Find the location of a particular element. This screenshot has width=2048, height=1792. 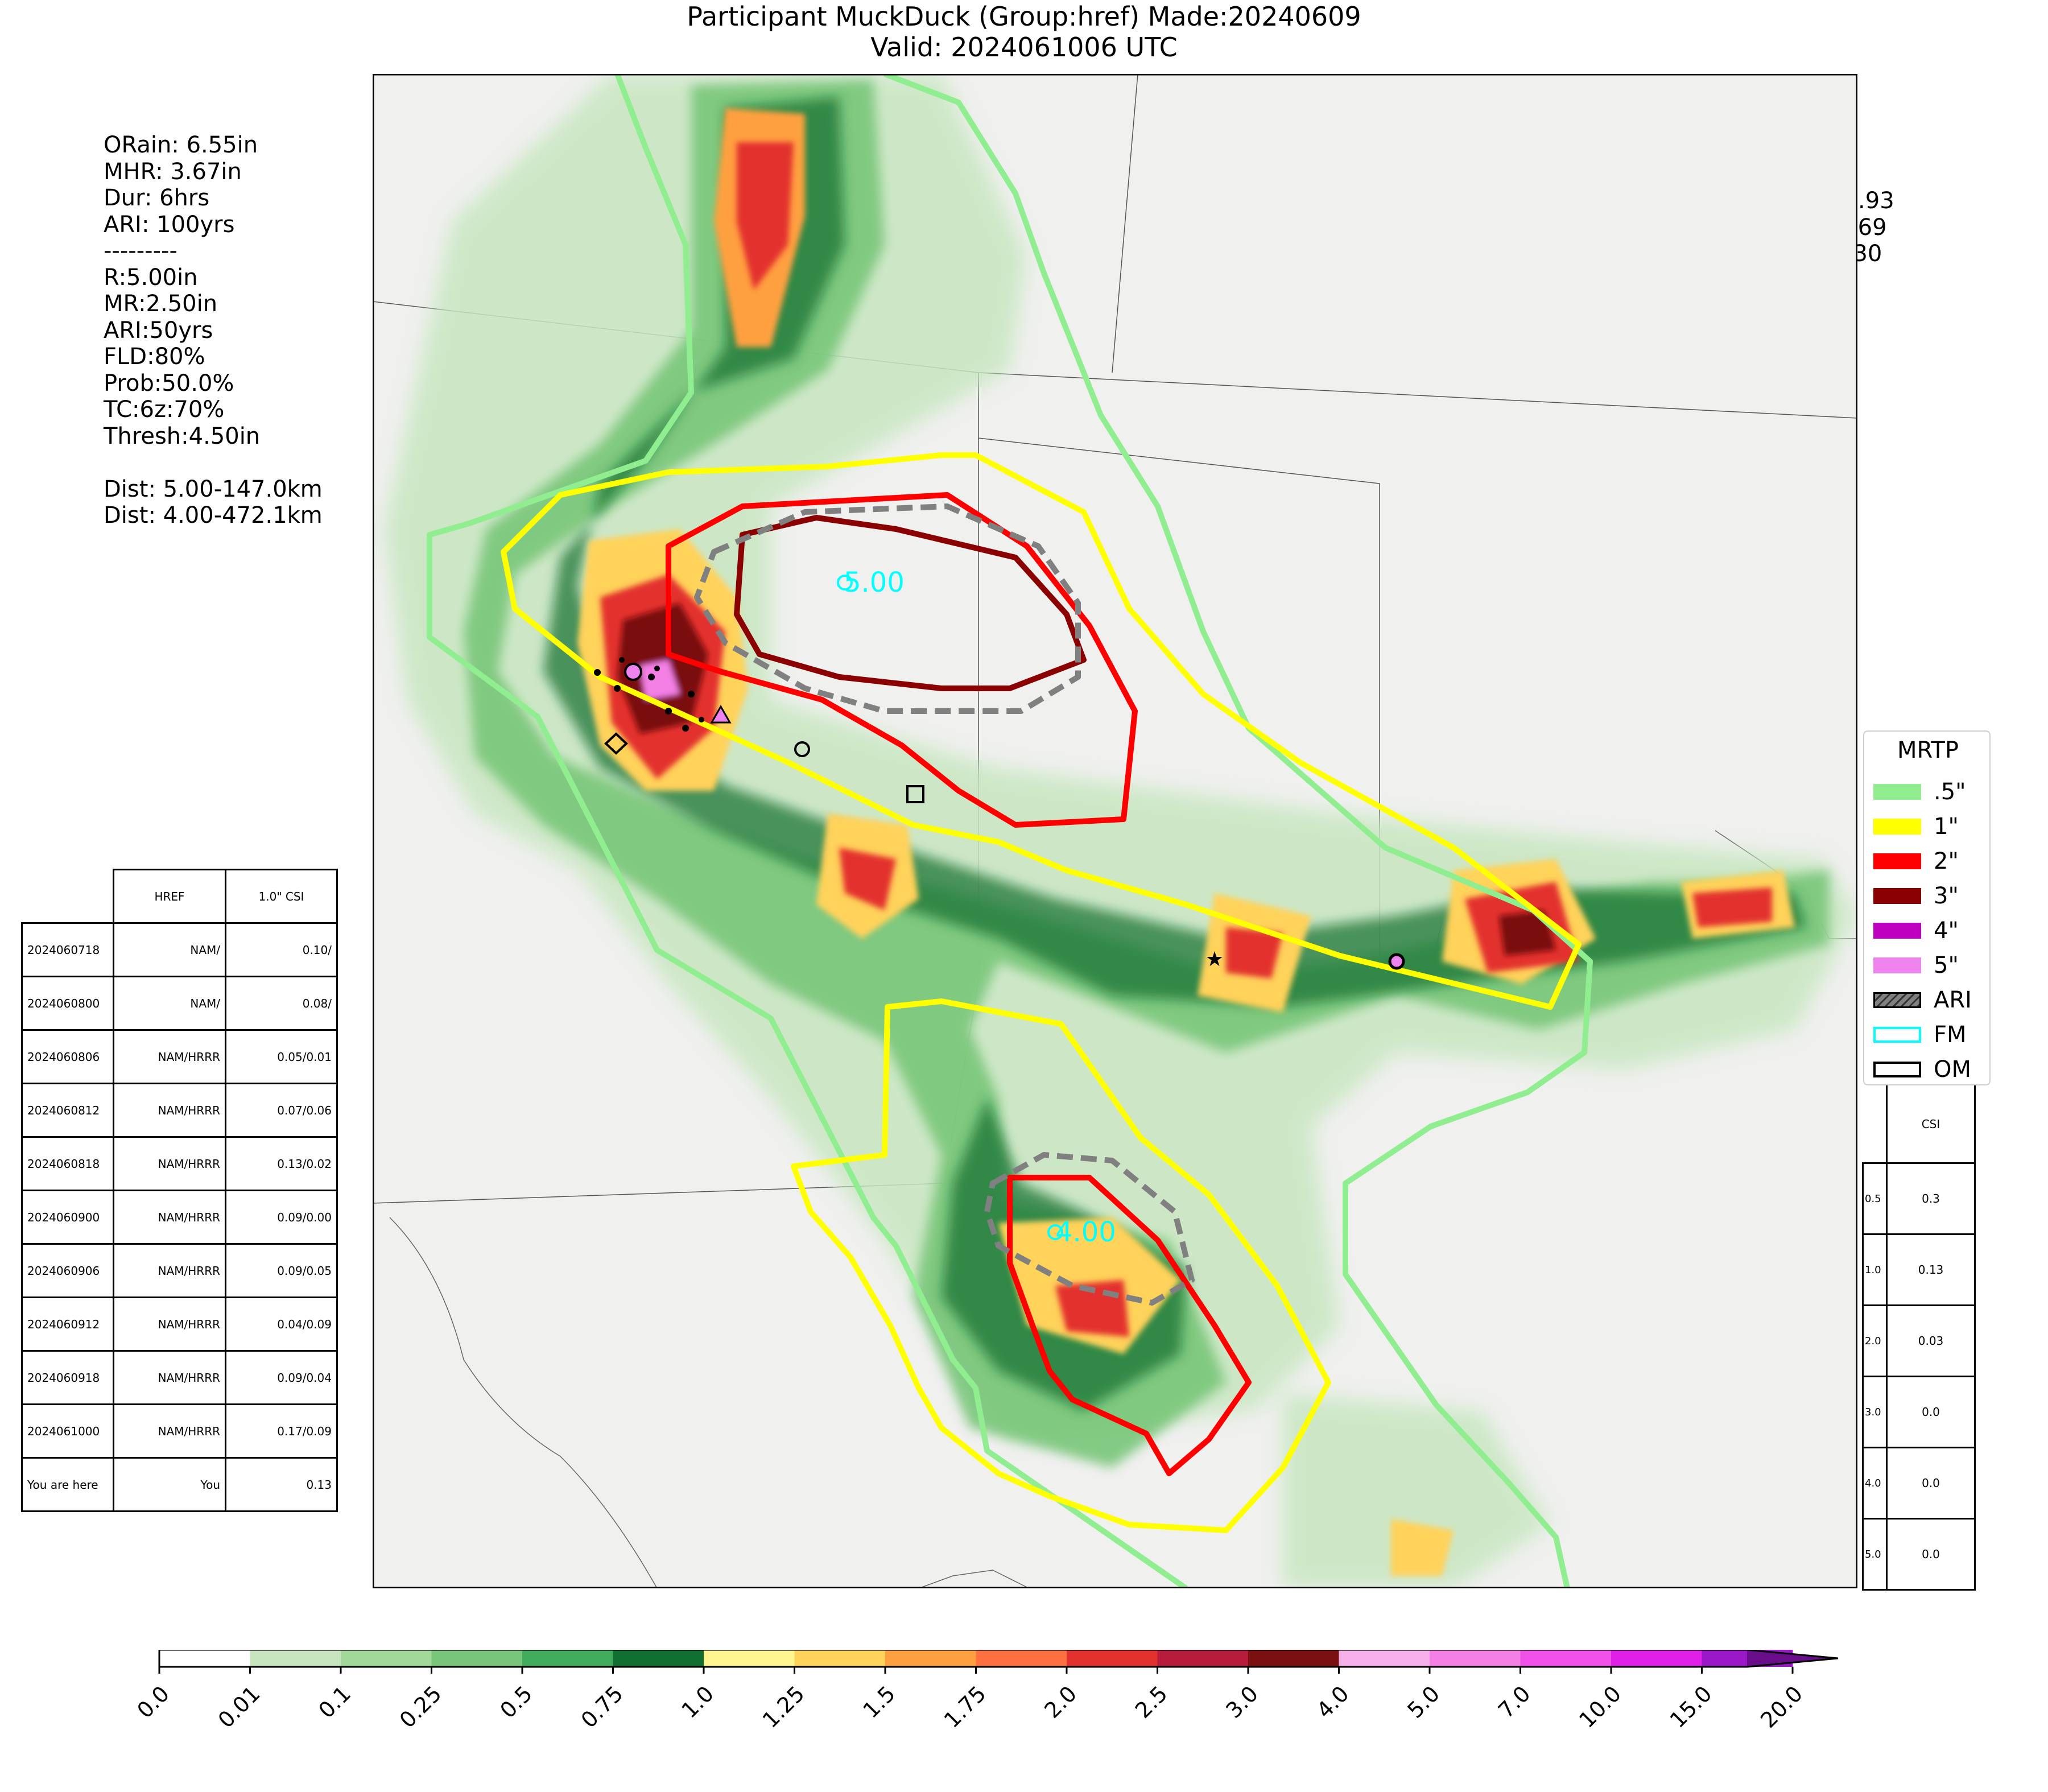

table-row: 2024060918 NAM/HRRR 0.09/0.04 is located at coordinates (179, 1377).